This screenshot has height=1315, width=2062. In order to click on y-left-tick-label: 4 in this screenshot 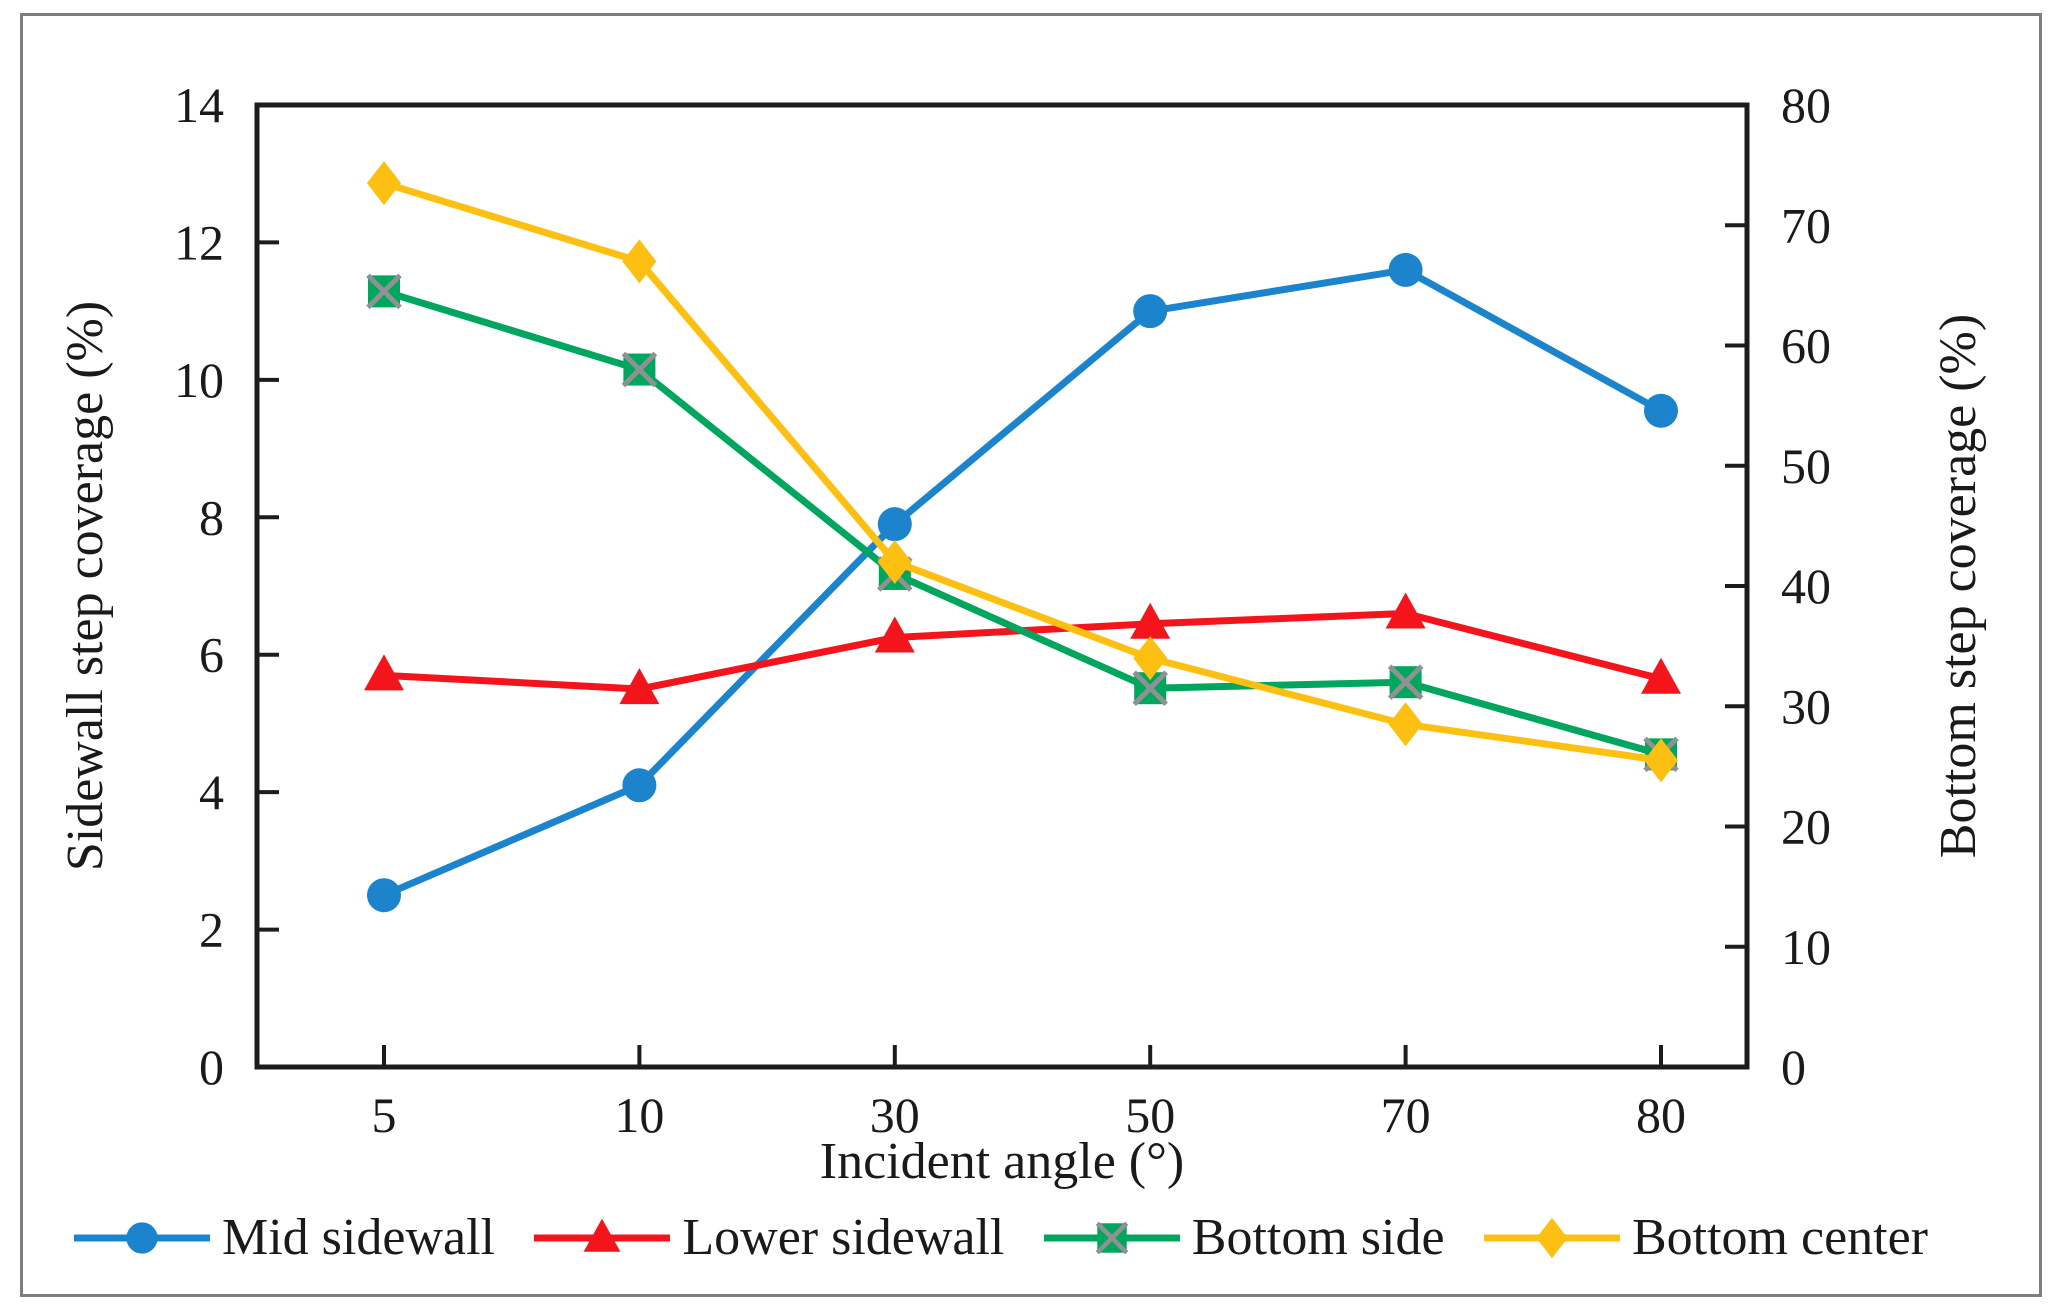, I will do `click(211, 792)`.